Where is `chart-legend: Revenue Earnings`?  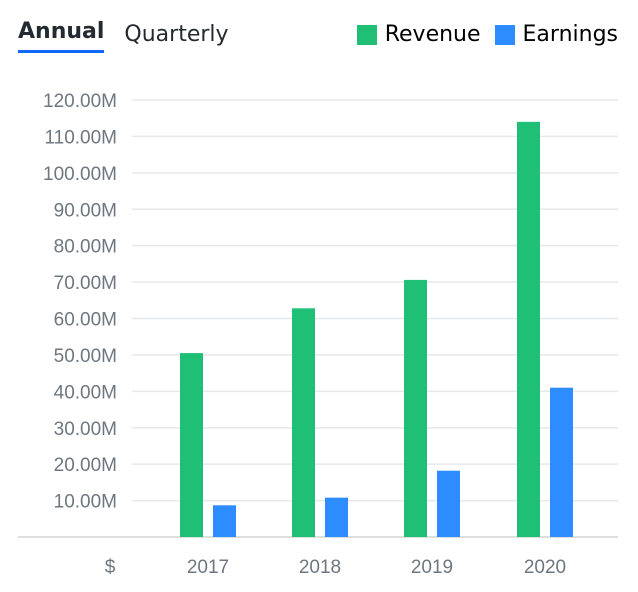 chart-legend: Revenue Earnings is located at coordinates (487, 34).